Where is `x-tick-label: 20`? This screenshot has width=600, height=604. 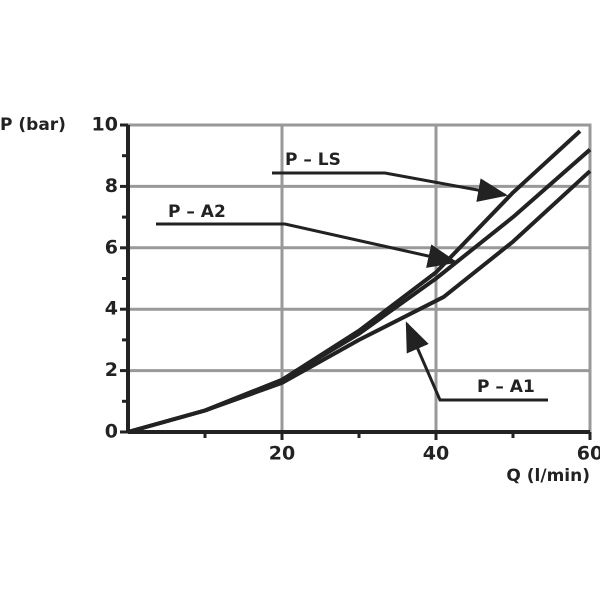 x-tick-label: 20 is located at coordinates (282, 454).